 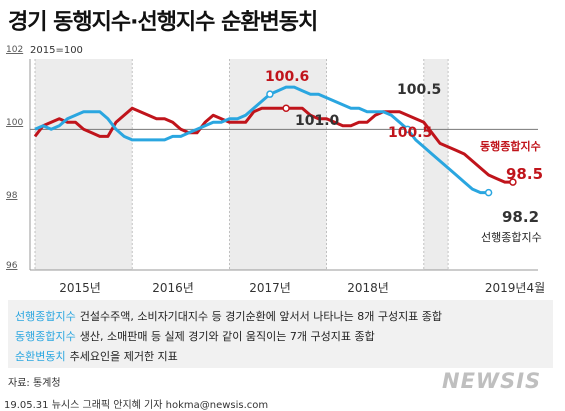 What do you see at coordinates (14, 50) in the screenshot?
I see `y-tick-label-102: 102` at bounding box center [14, 50].